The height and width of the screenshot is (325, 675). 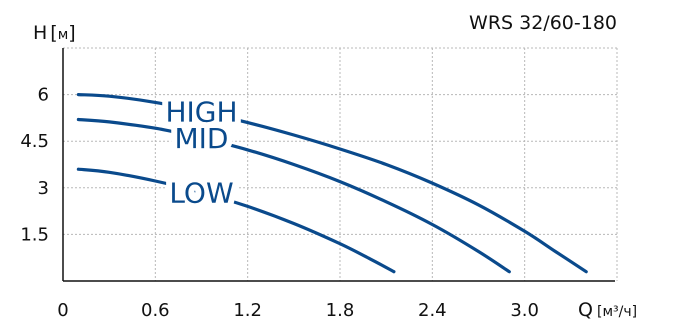 What do you see at coordinates (201, 112) in the screenshot?
I see `curve-label-high: HIGH` at bounding box center [201, 112].